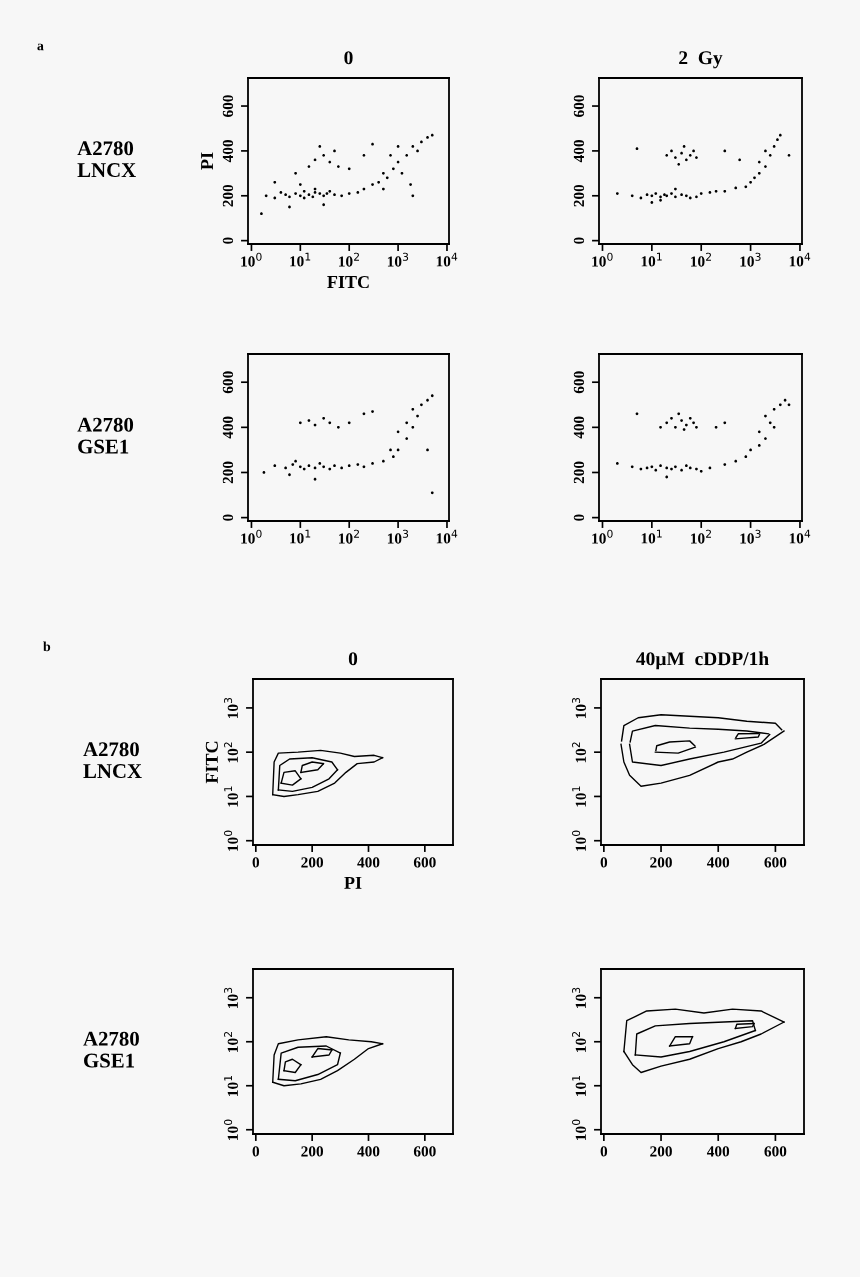 The height and width of the screenshot is (1277, 860). I want to click on text: a, so click(40, 47).